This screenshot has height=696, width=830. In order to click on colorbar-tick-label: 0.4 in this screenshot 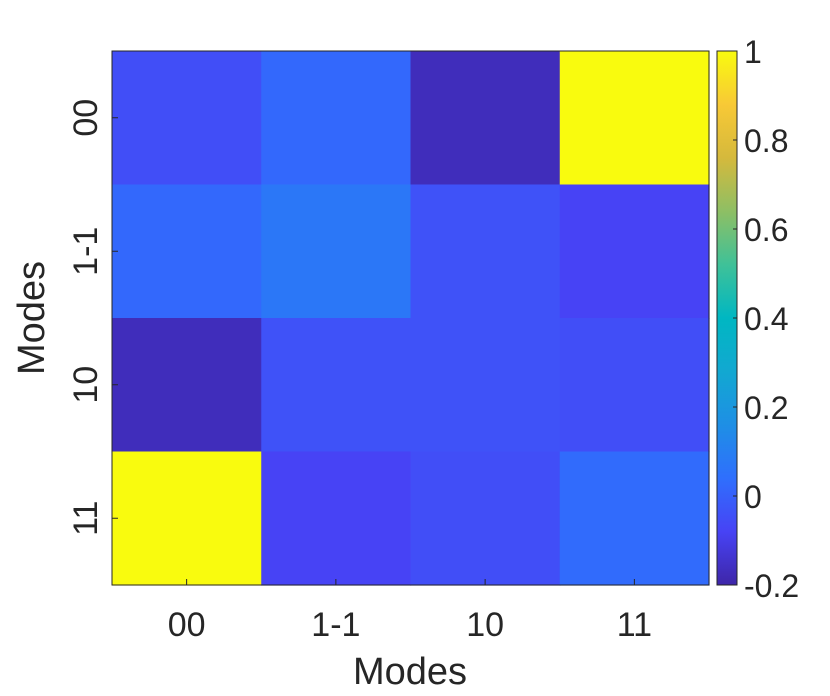, I will do `click(766, 319)`.